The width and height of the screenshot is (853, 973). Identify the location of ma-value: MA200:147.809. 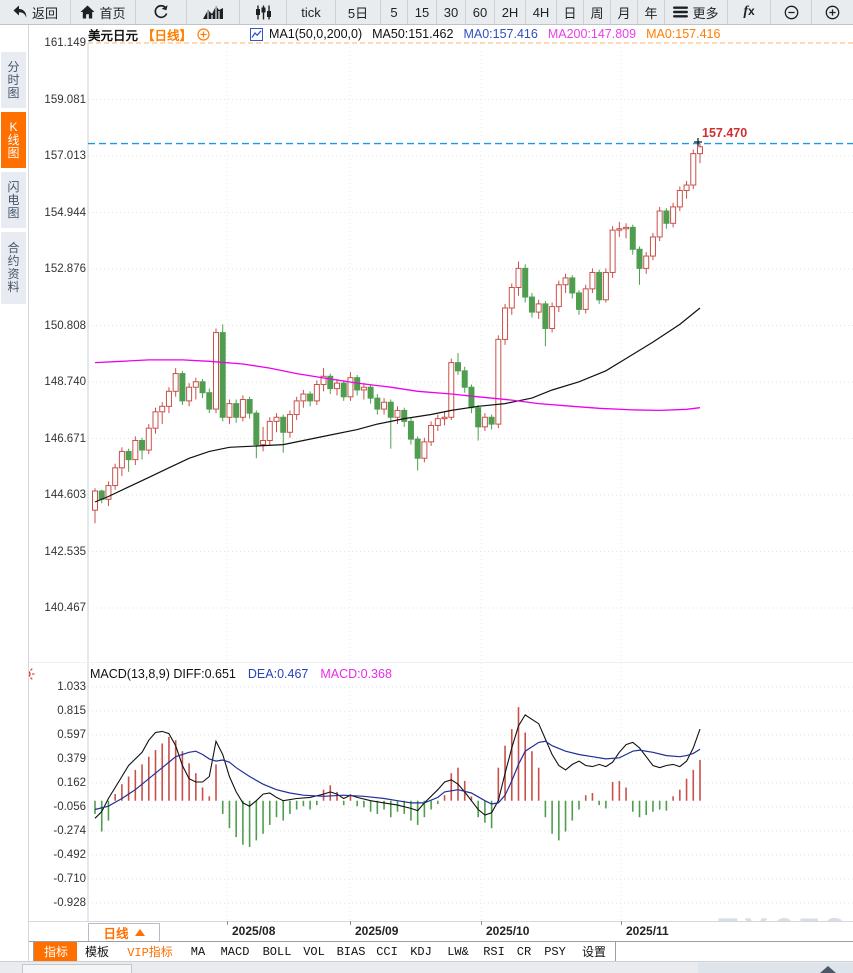
(592, 34).